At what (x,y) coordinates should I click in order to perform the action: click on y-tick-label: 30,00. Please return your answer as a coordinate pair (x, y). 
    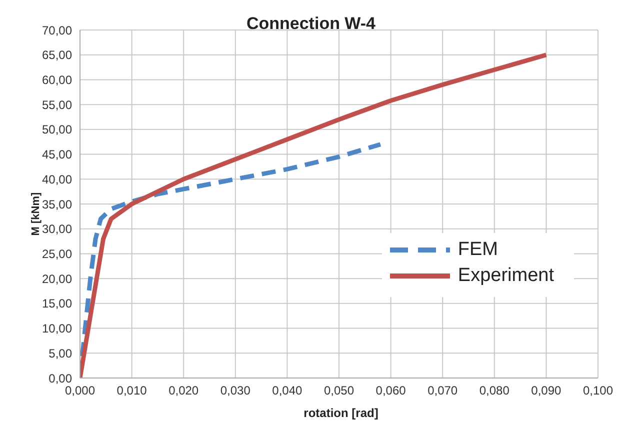
    Looking at the image, I should click on (57, 229).